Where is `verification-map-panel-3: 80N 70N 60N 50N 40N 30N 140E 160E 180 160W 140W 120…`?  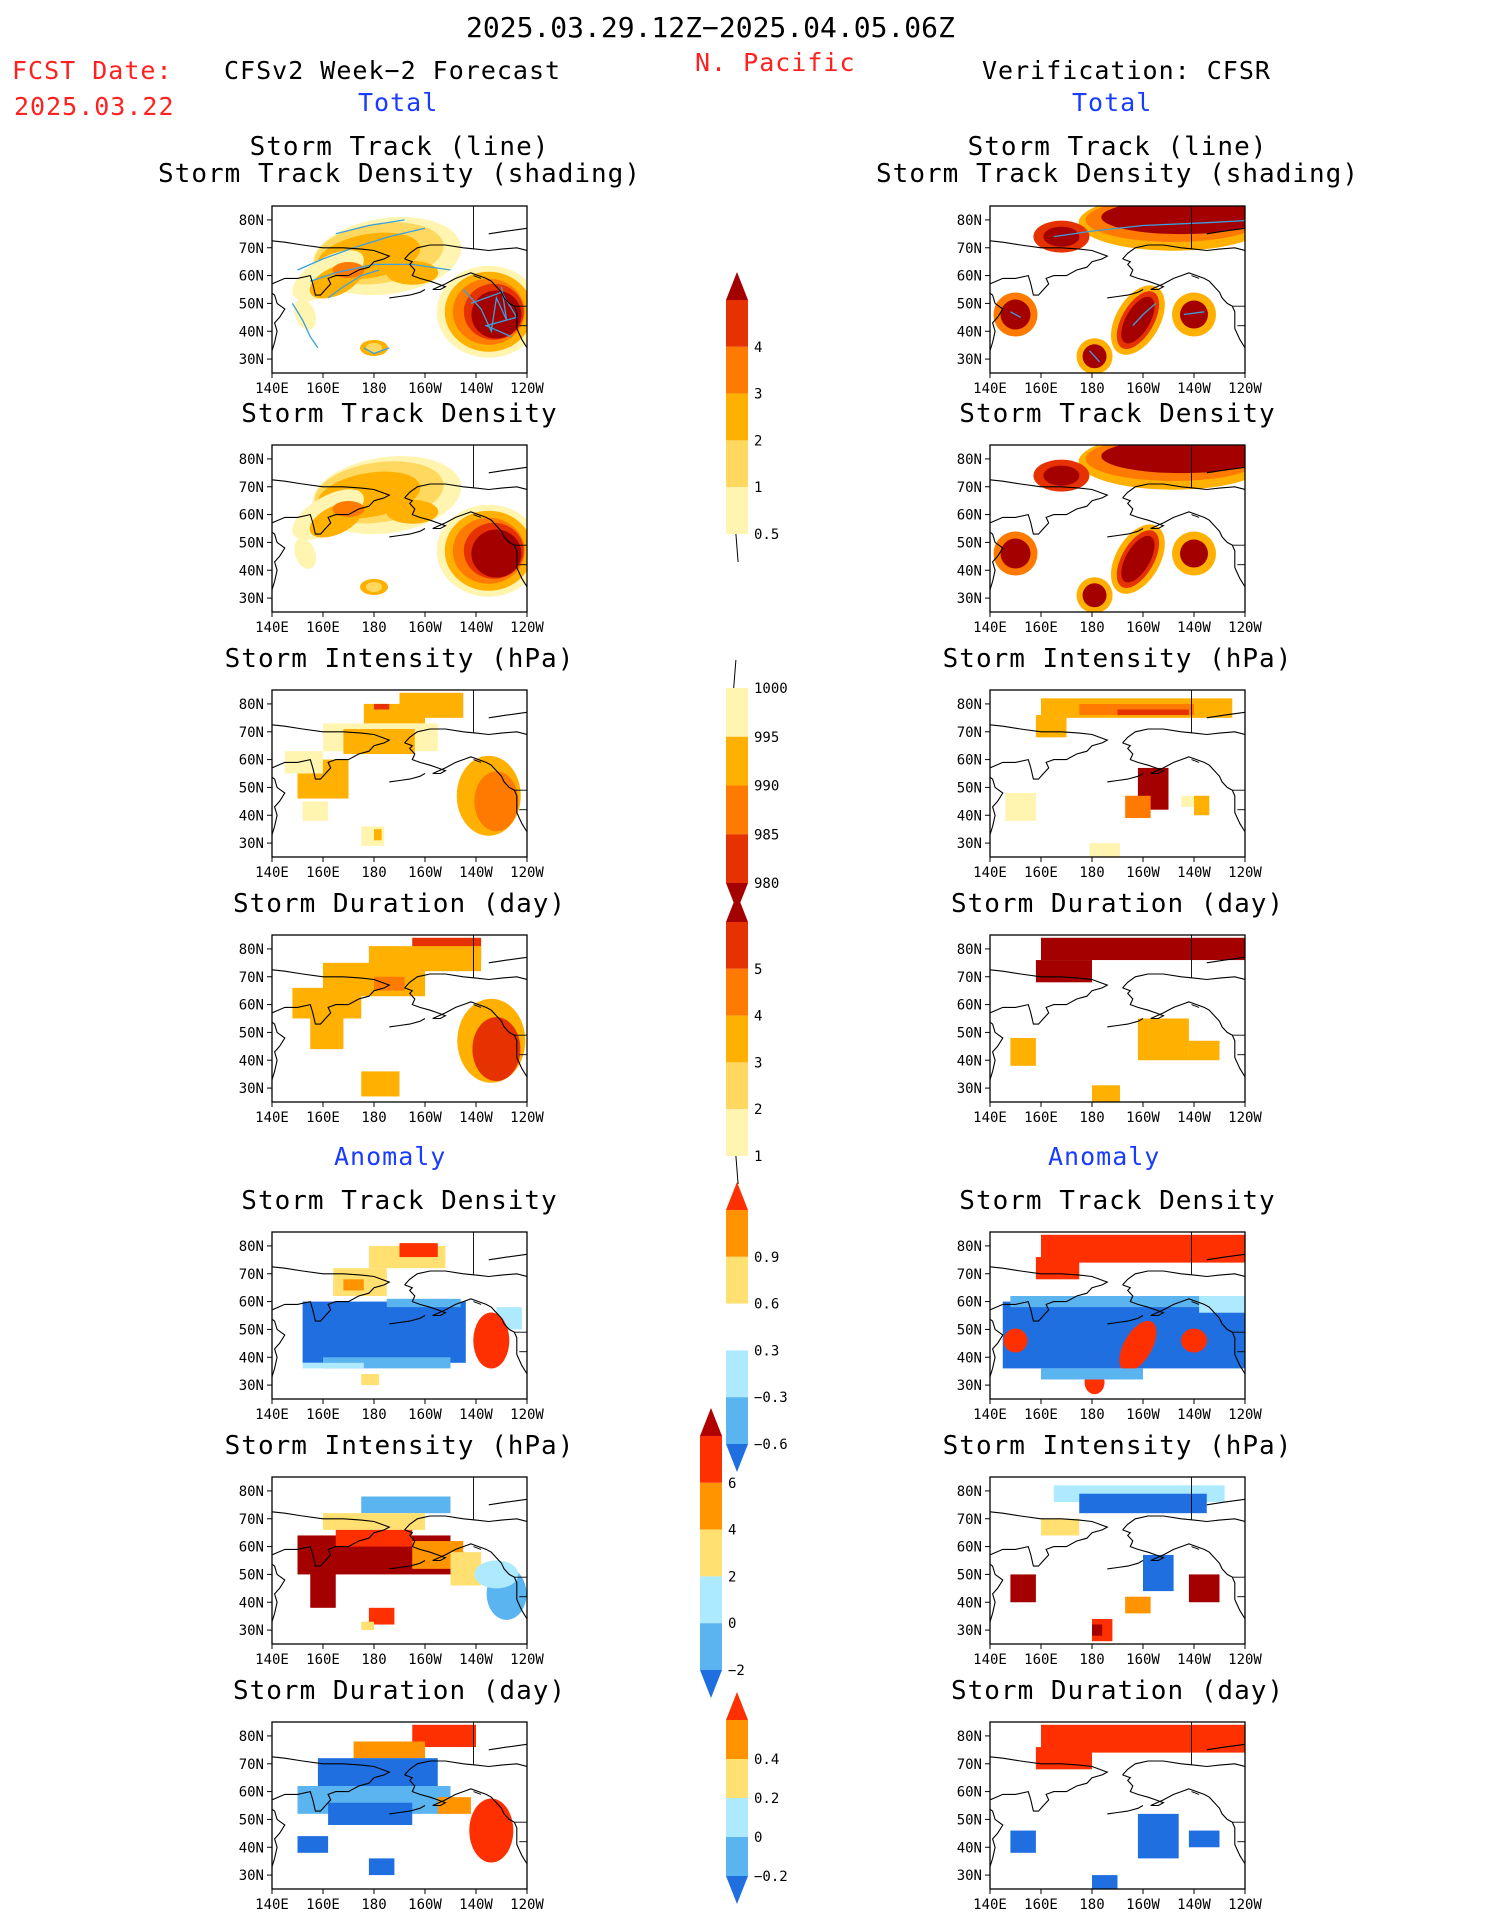
verification-map-panel-3: 80N 70N 60N 50N 40N 30N 140E 160E 180 160W 140W 120… is located at coordinates (1101, 781).